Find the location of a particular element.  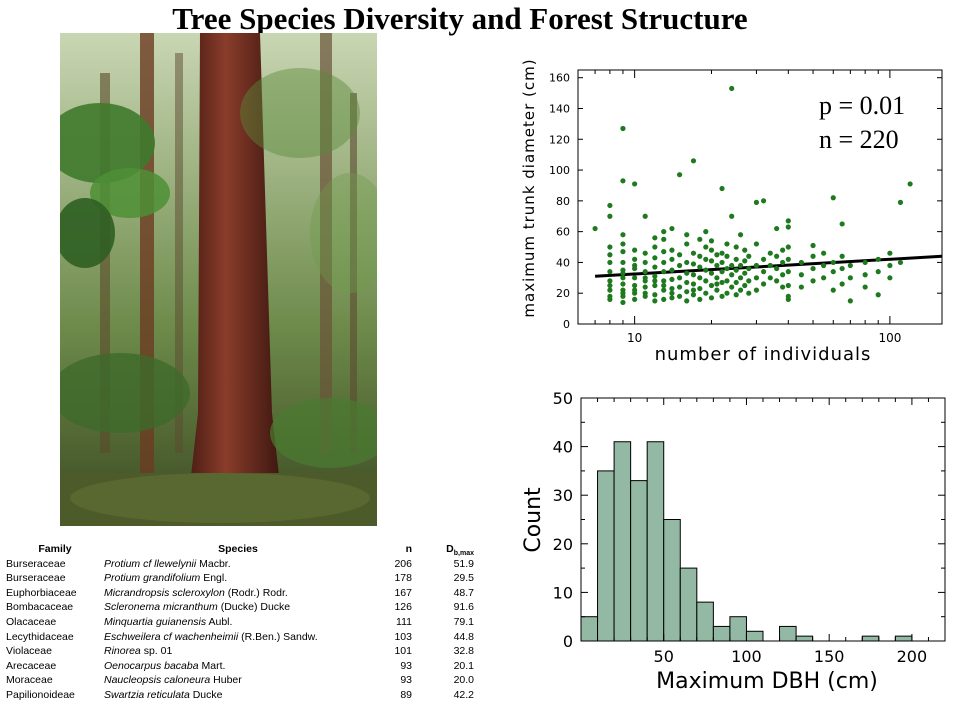

histogram-bars is located at coordinates (746, 541).